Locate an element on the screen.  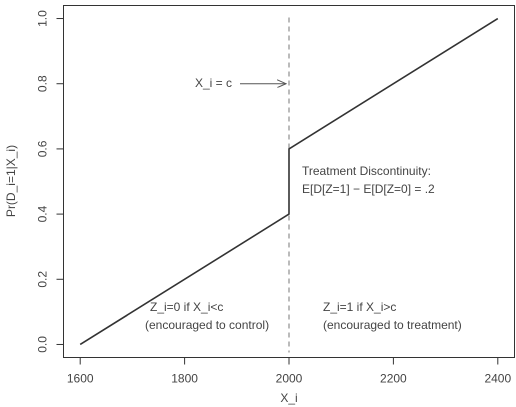
y-tick-label: 0.0 is located at coordinates (43, 344).